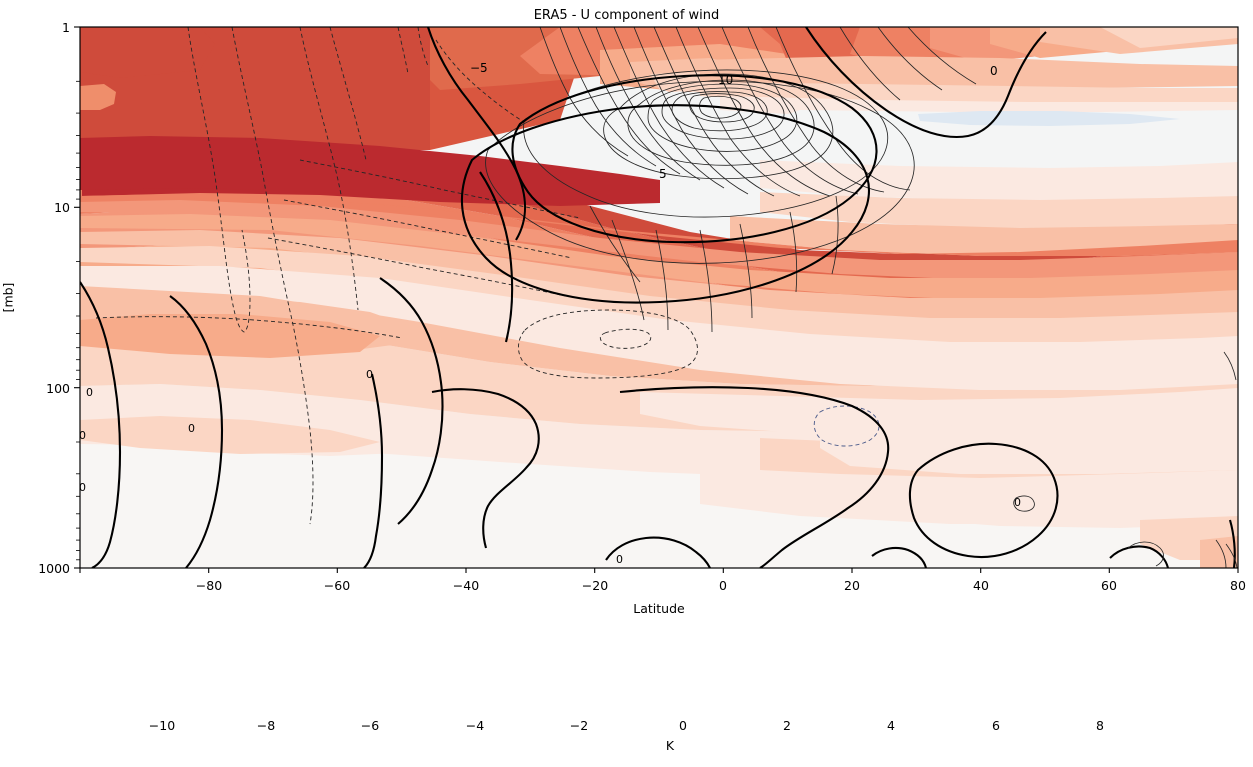  What do you see at coordinates (659, 608) in the screenshot?
I see `x-axis-label: Latitude` at bounding box center [659, 608].